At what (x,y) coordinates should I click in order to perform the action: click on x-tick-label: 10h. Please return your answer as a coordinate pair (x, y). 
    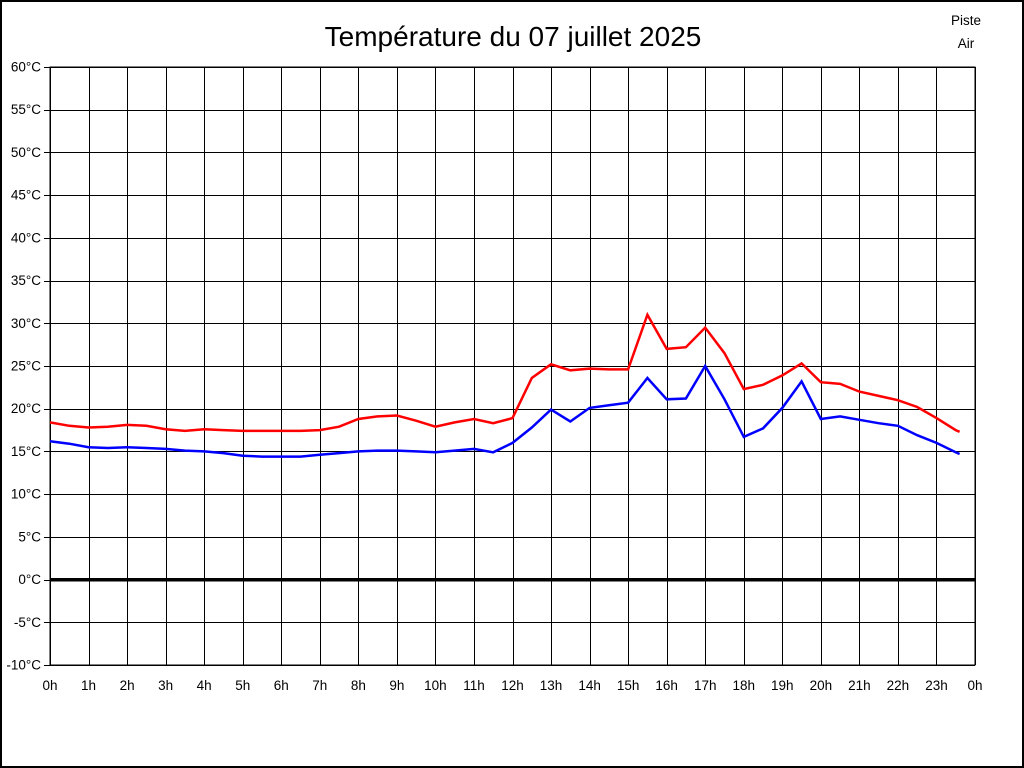
    Looking at the image, I should click on (435, 685).